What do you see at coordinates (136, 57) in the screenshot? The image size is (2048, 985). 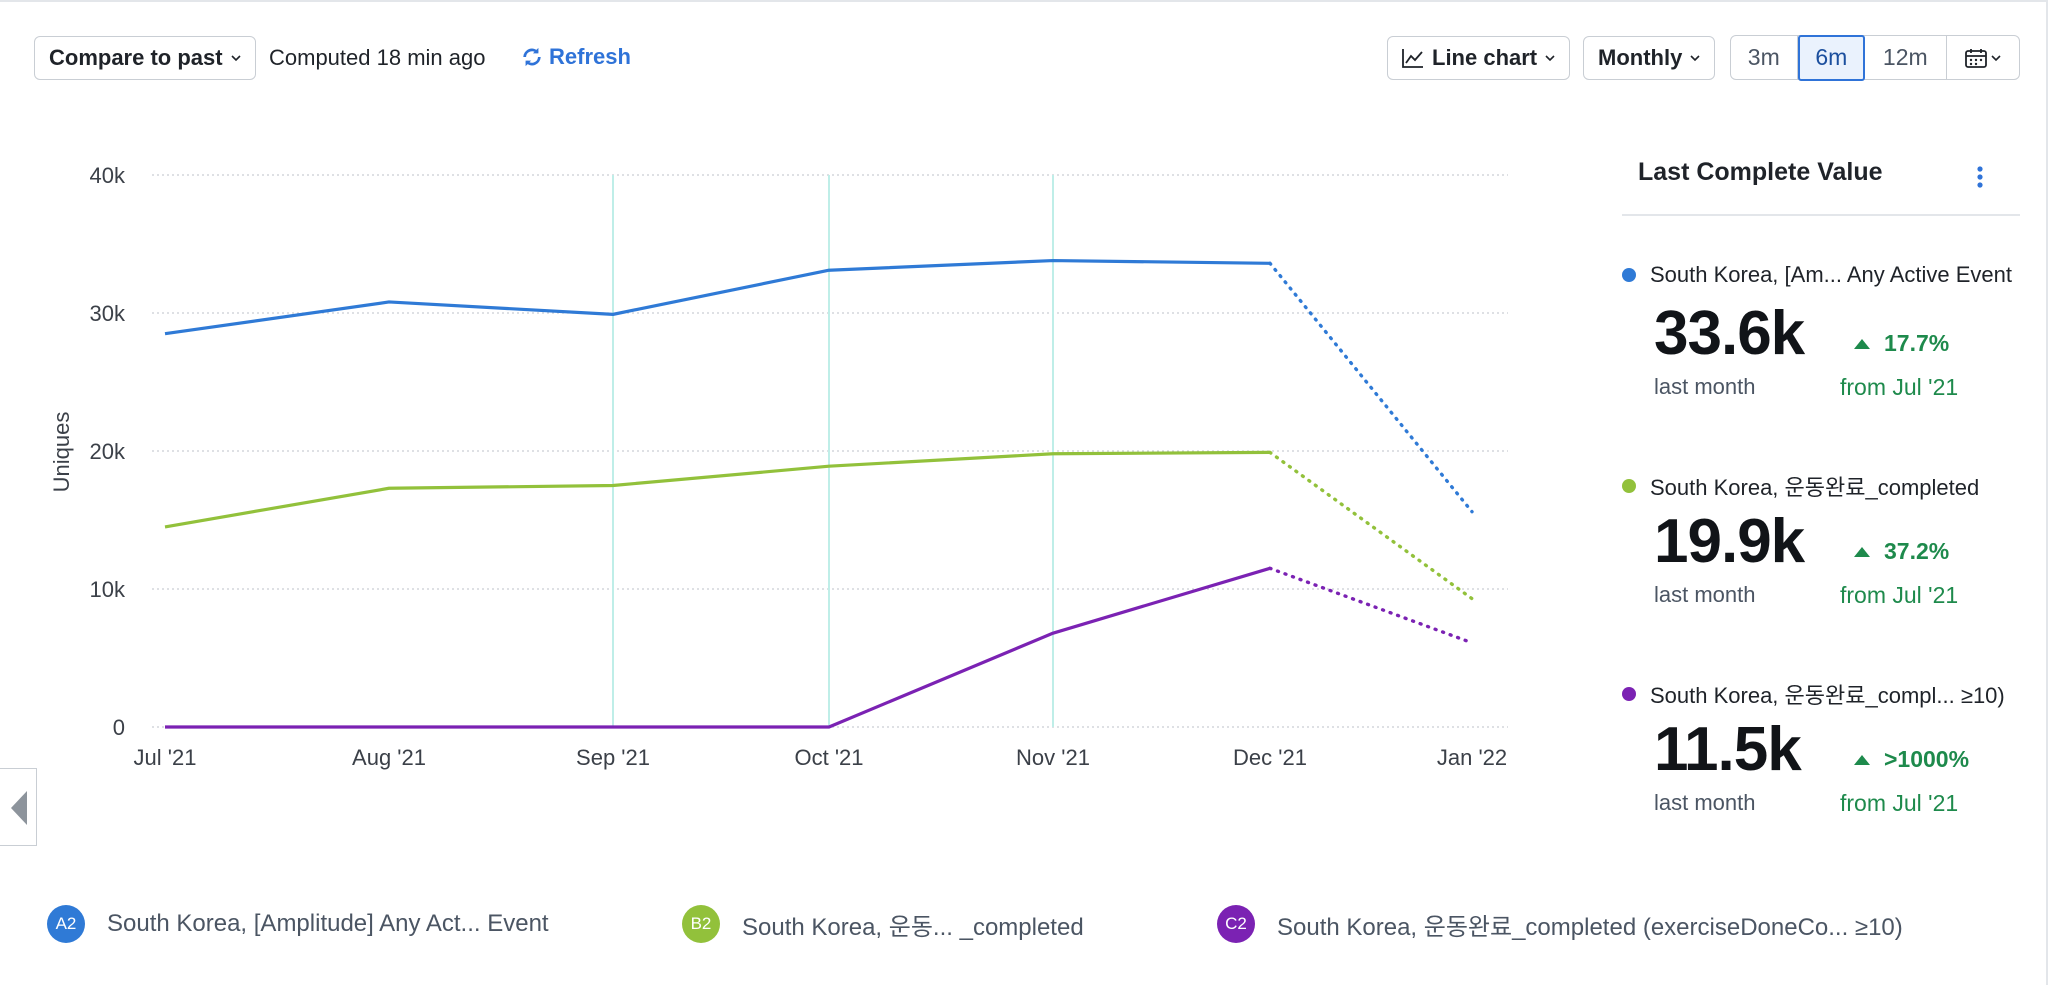 I see `compare-label: Compare to past` at bounding box center [136, 57].